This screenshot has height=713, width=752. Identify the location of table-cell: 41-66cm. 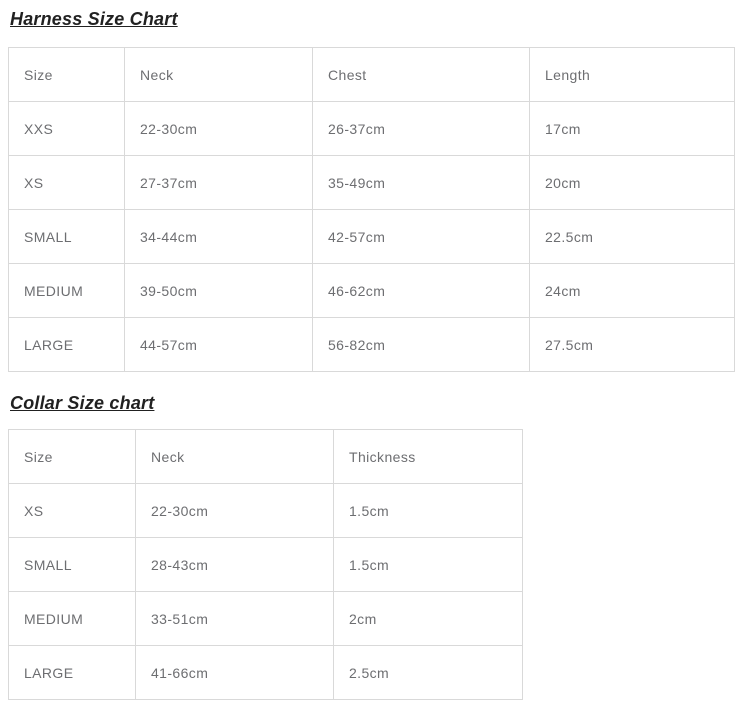
(234, 672).